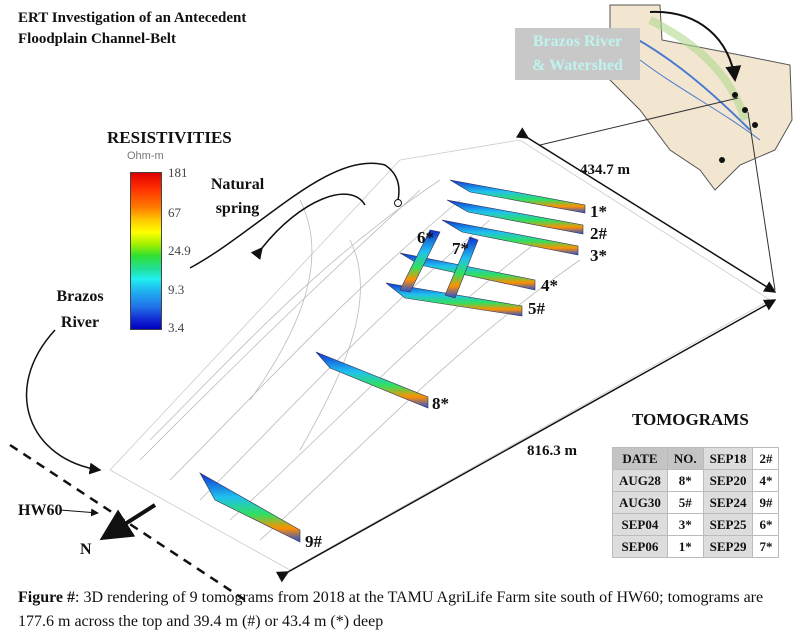  I want to click on table-cell: 8*, so click(685, 480).